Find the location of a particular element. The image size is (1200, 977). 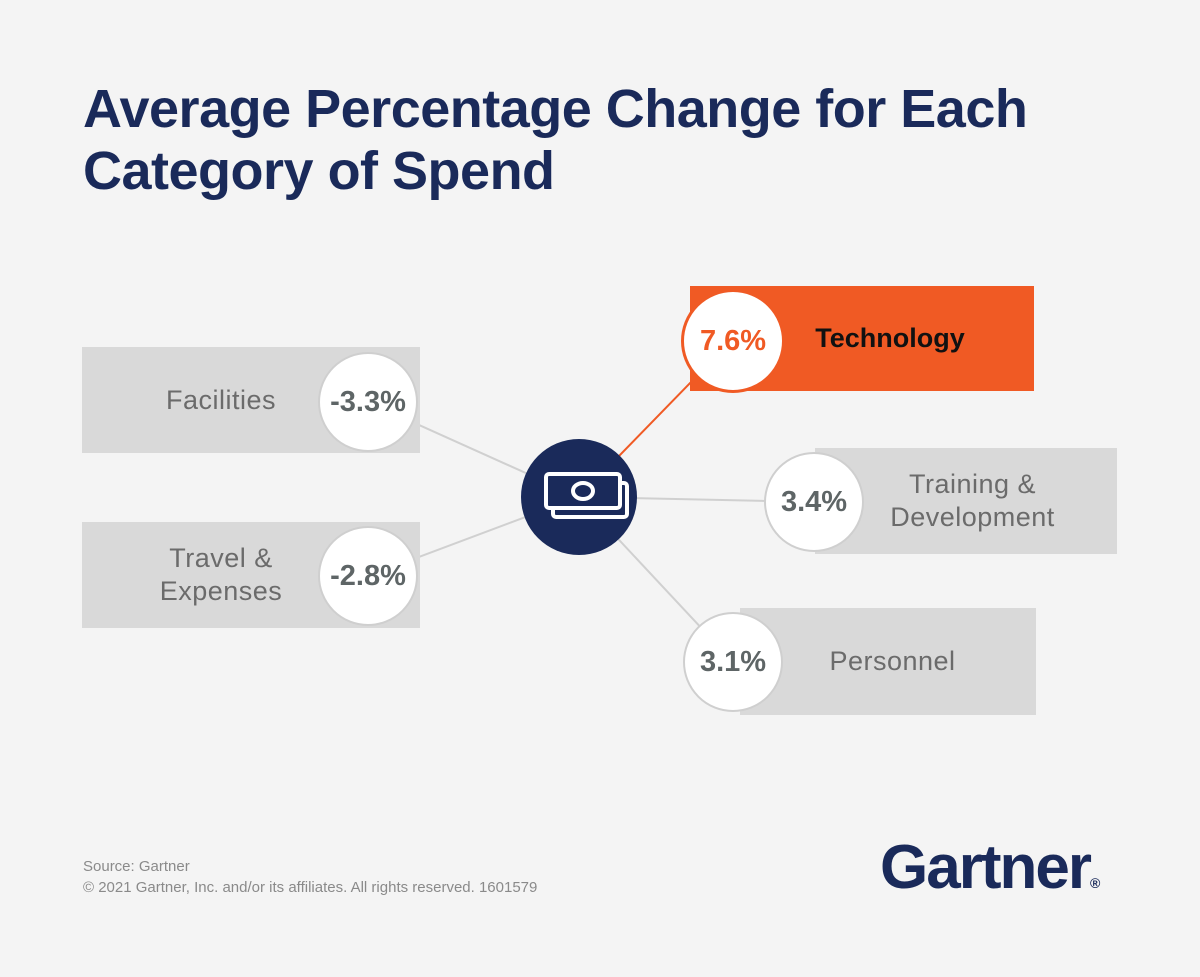

item-value: 7.6% is located at coordinates (733, 341).